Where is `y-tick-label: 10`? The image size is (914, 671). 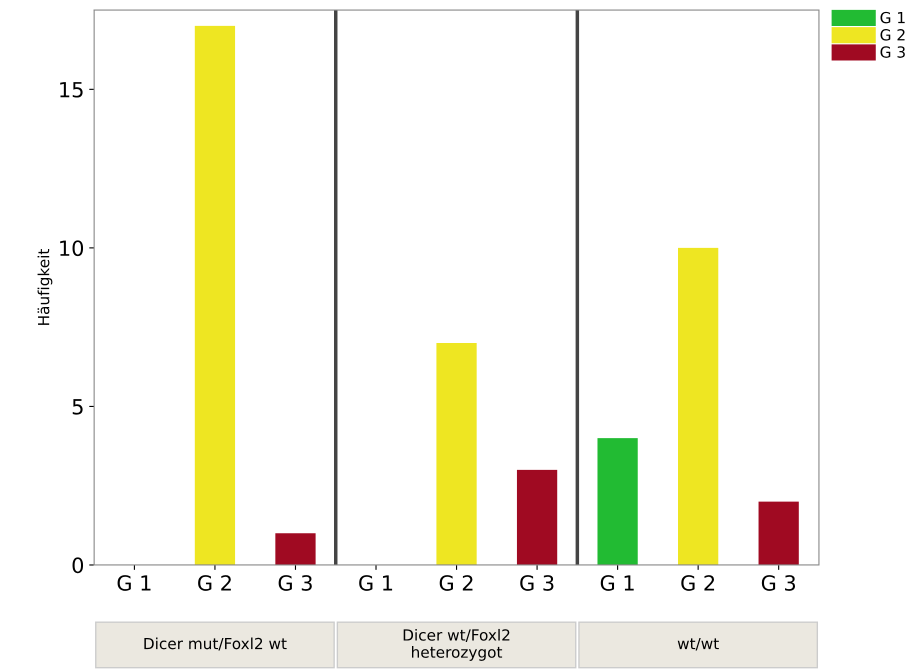
y-tick-label: 10 is located at coordinates (72, 248).